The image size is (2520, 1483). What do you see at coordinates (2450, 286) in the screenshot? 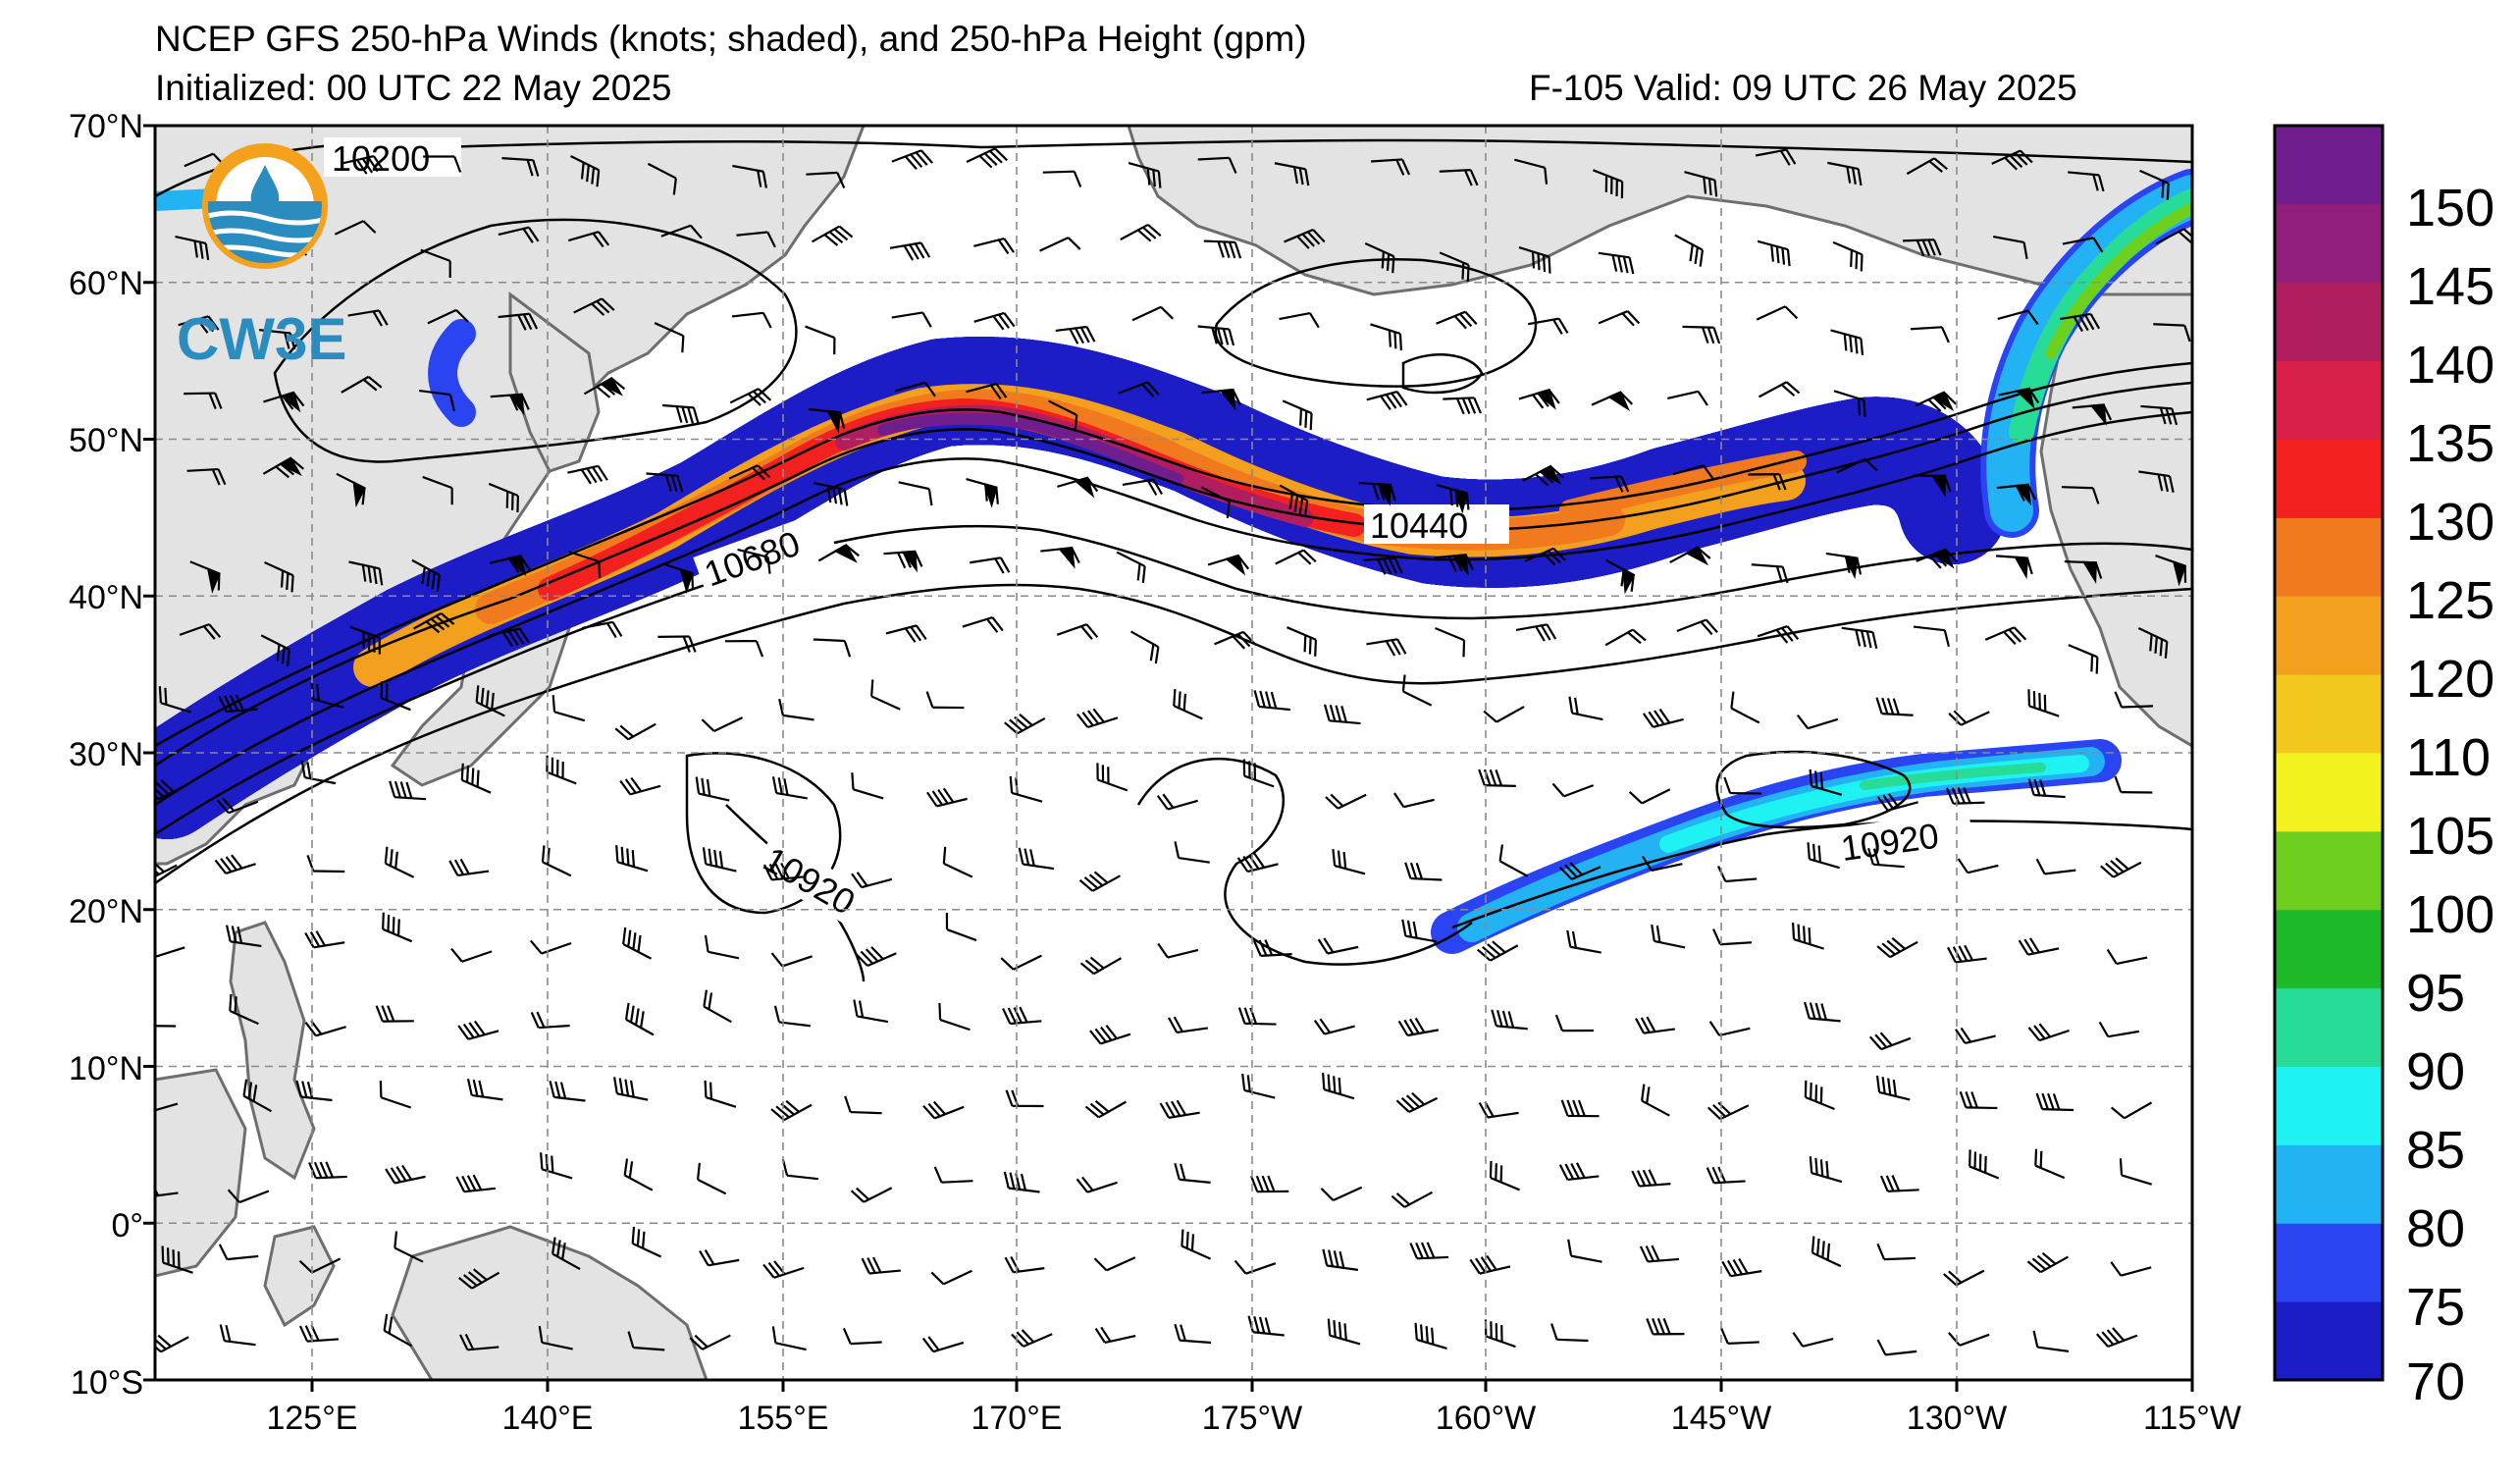
I see `colorbar-tick: 145` at bounding box center [2450, 286].